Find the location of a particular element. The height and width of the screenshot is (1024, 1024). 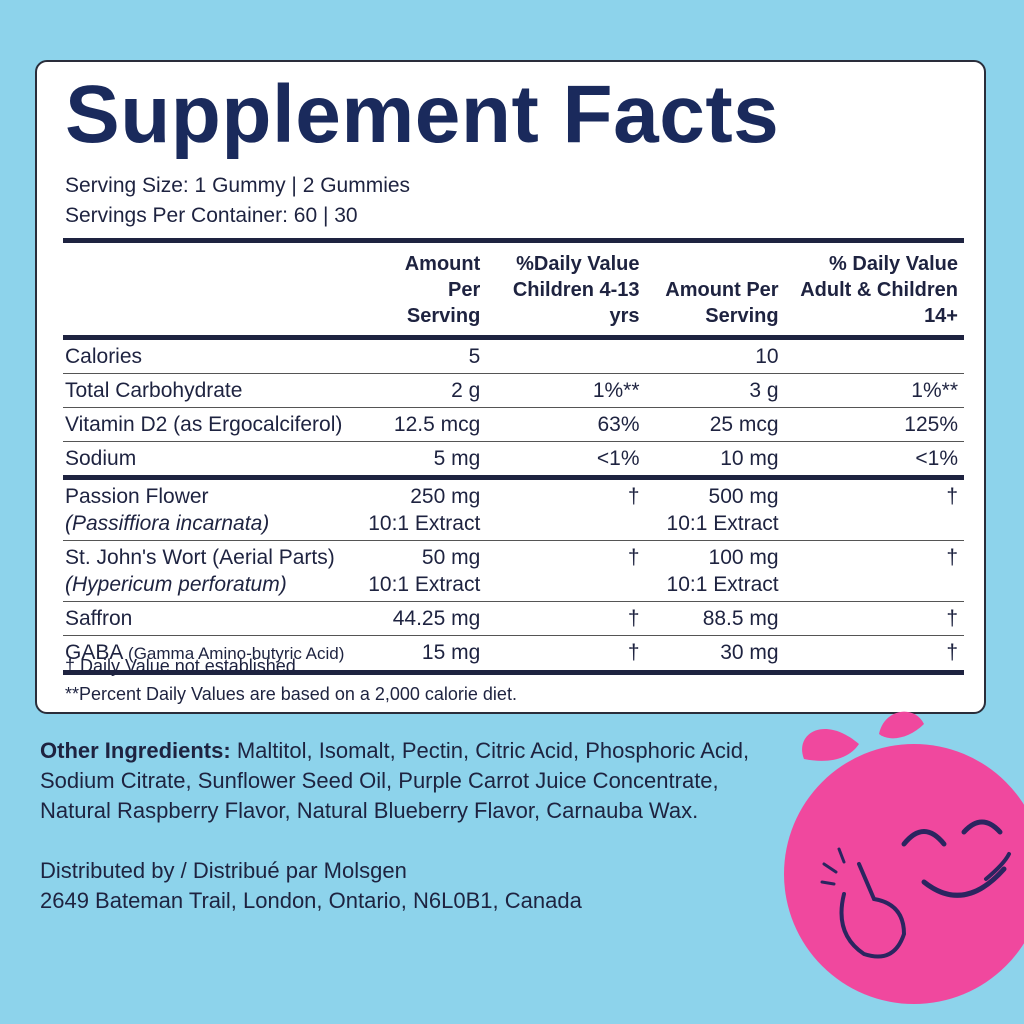

tongue is located at coordinates (997, 866).